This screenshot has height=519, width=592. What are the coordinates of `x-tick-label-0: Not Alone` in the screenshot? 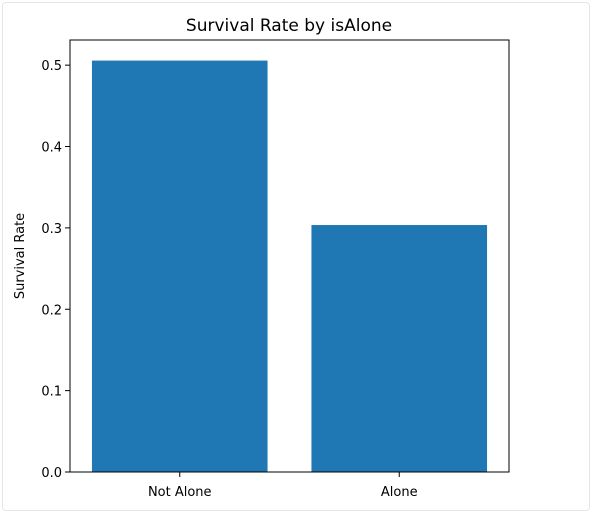 It's located at (180, 492).